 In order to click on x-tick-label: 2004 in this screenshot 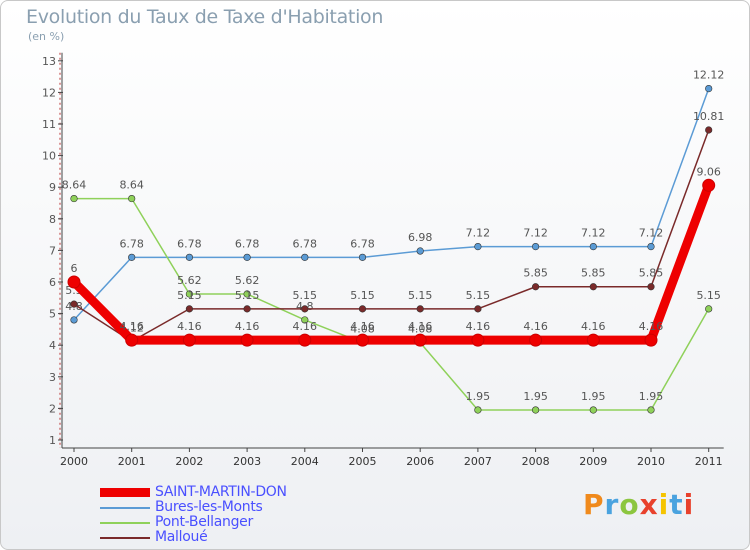, I will do `click(305, 461)`.